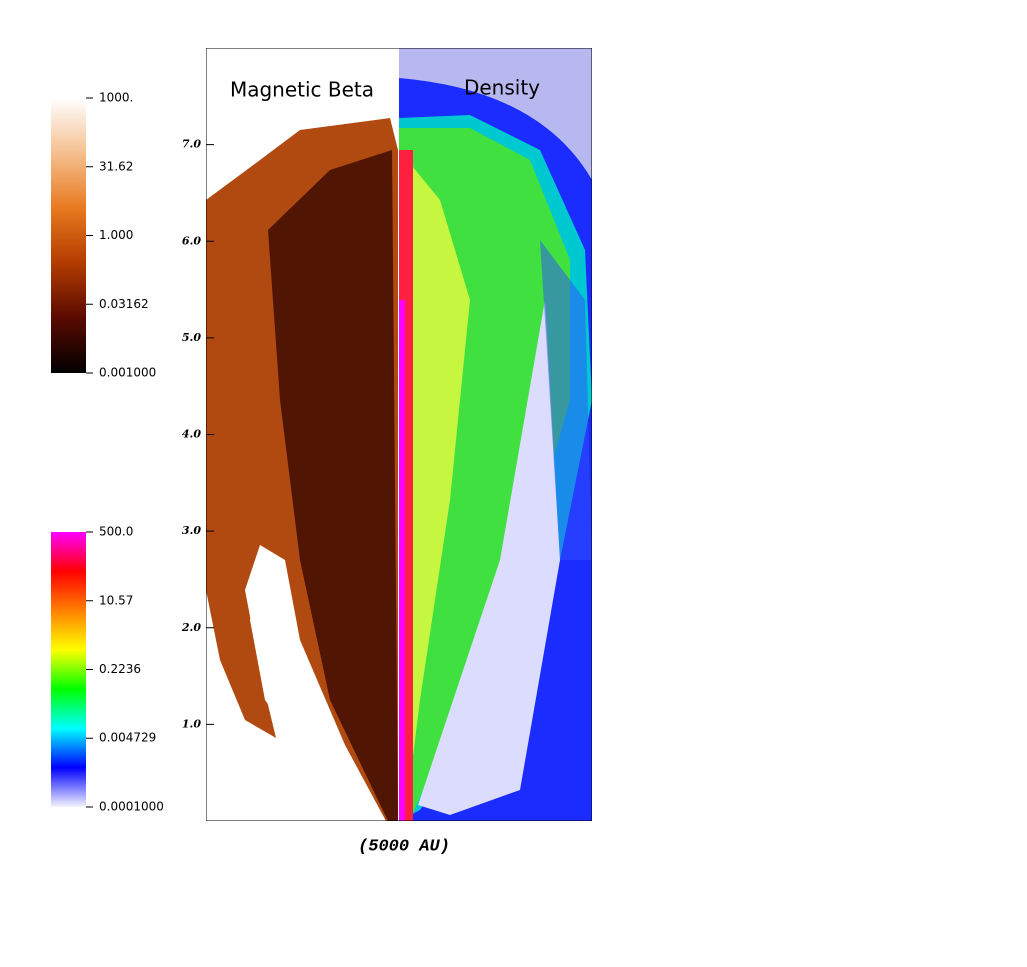 The width and height of the screenshot is (1027, 967). What do you see at coordinates (502, 88) in the screenshot?
I see `panel-label: Density` at bounding box center [502, 88].